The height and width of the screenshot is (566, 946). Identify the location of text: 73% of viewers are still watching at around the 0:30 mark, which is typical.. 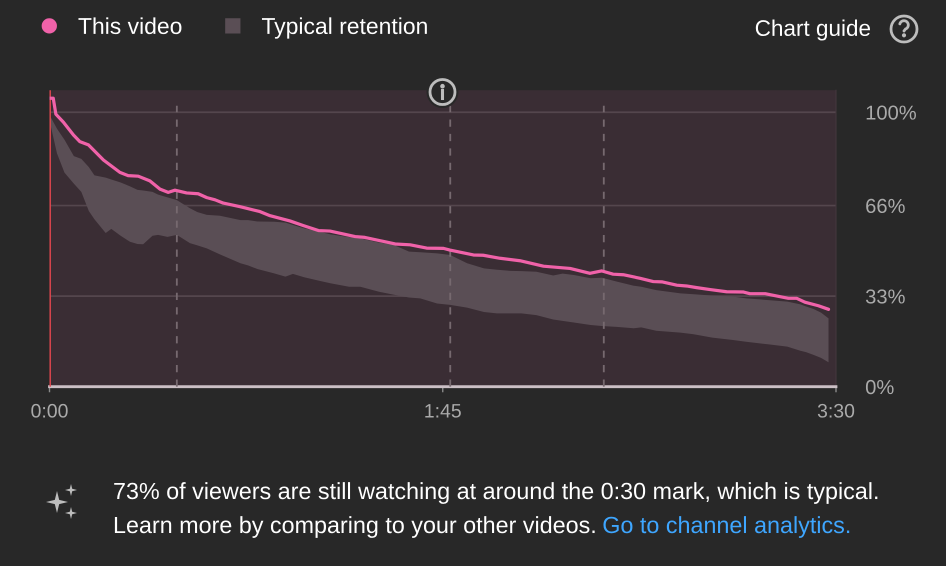
(496, 493).